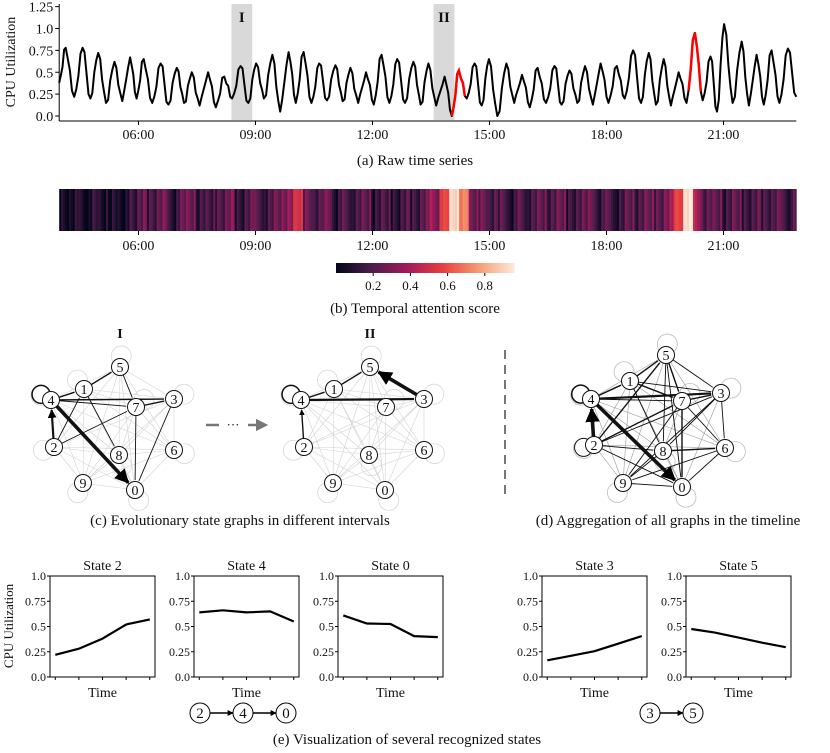 Image resolution: width=830 pixels, height=753 pixels. I want to click on state-title: State 4, so click(246, 566).